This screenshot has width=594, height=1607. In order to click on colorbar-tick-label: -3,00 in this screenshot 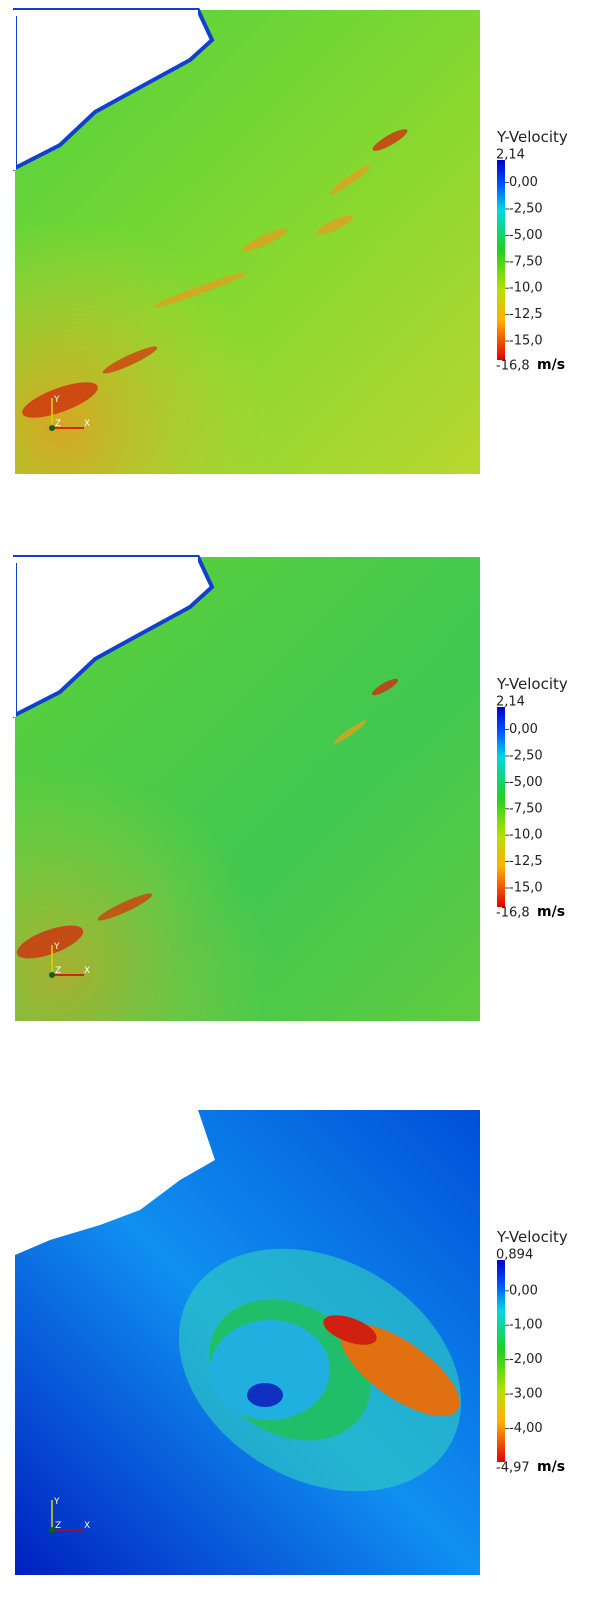, I will do `click(526, 1394)`.